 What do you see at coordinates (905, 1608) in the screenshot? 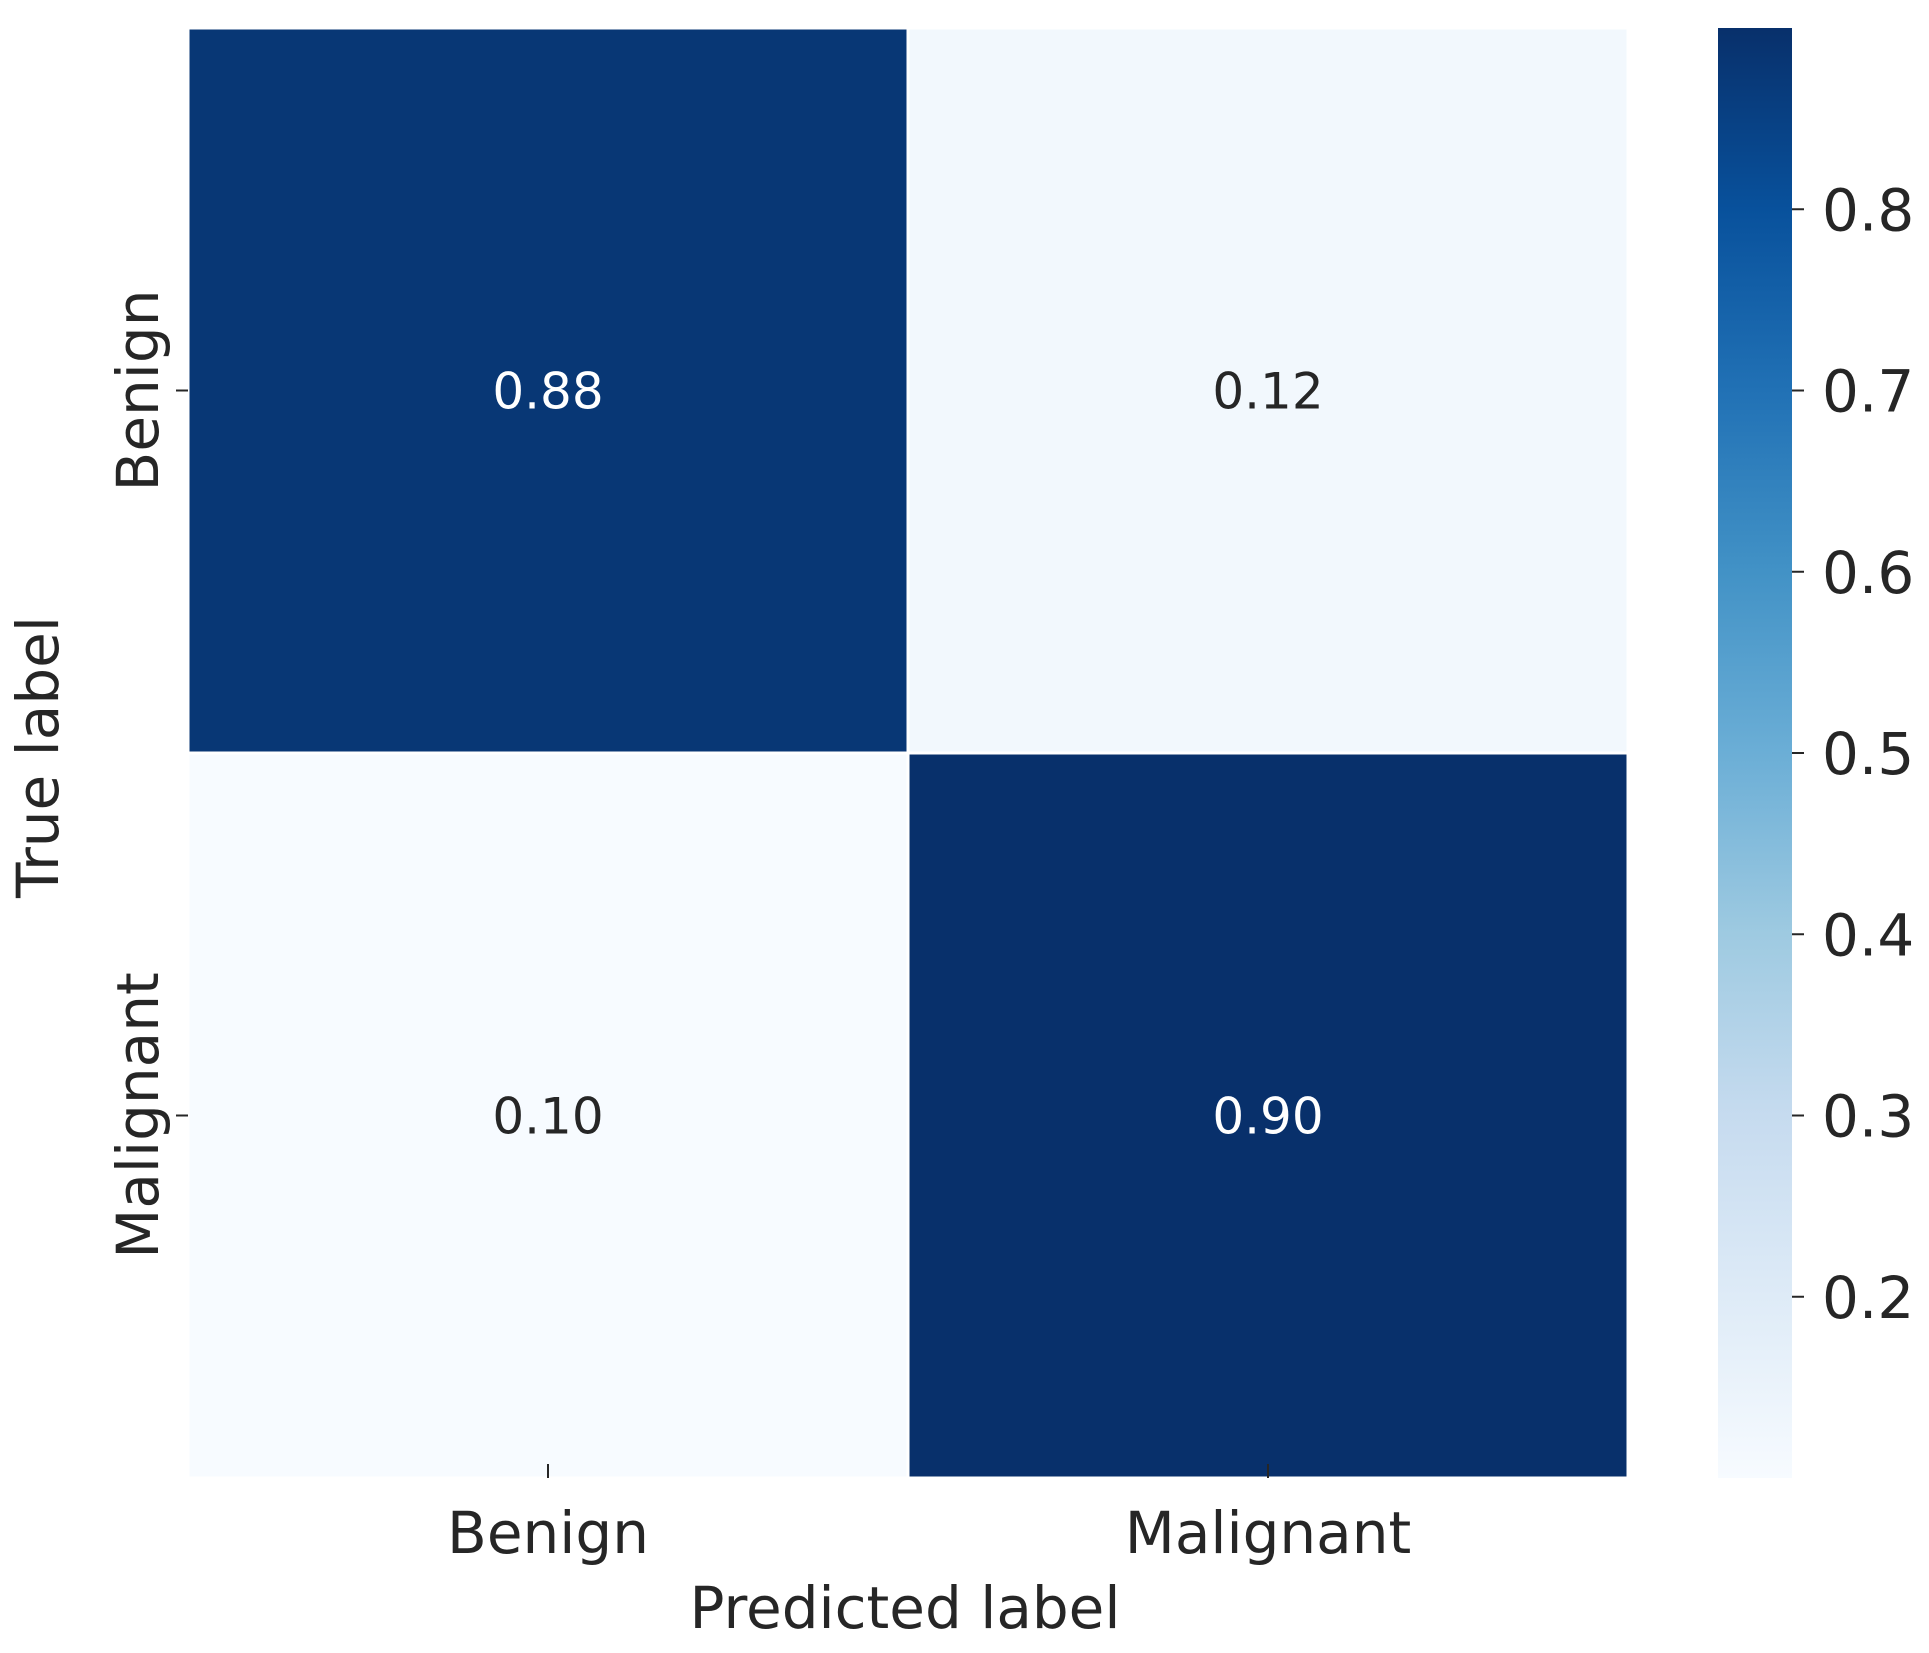
I see `x-axis-title: Predicted label` at bounding box center [905, 1608].